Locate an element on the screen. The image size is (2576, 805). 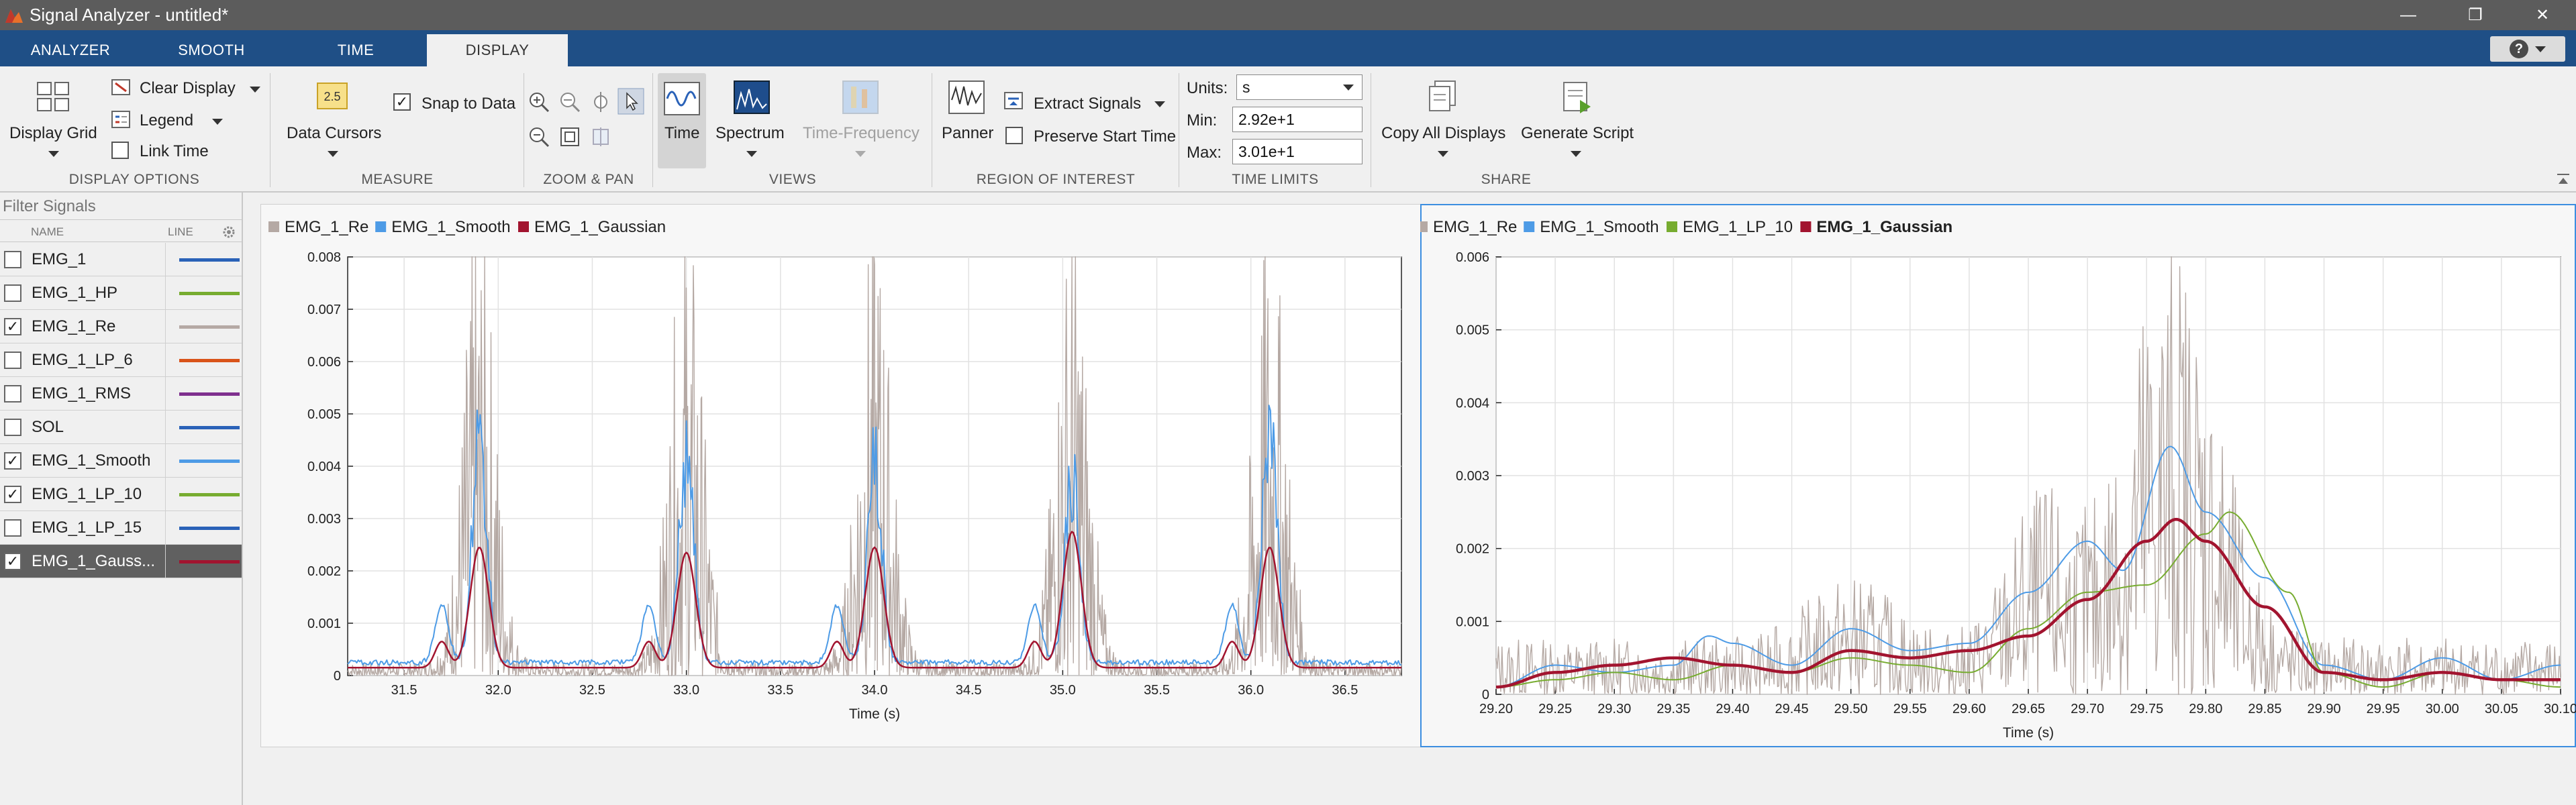
snap-to-data-label: Snap to Data is located at coordinates (469, 104).